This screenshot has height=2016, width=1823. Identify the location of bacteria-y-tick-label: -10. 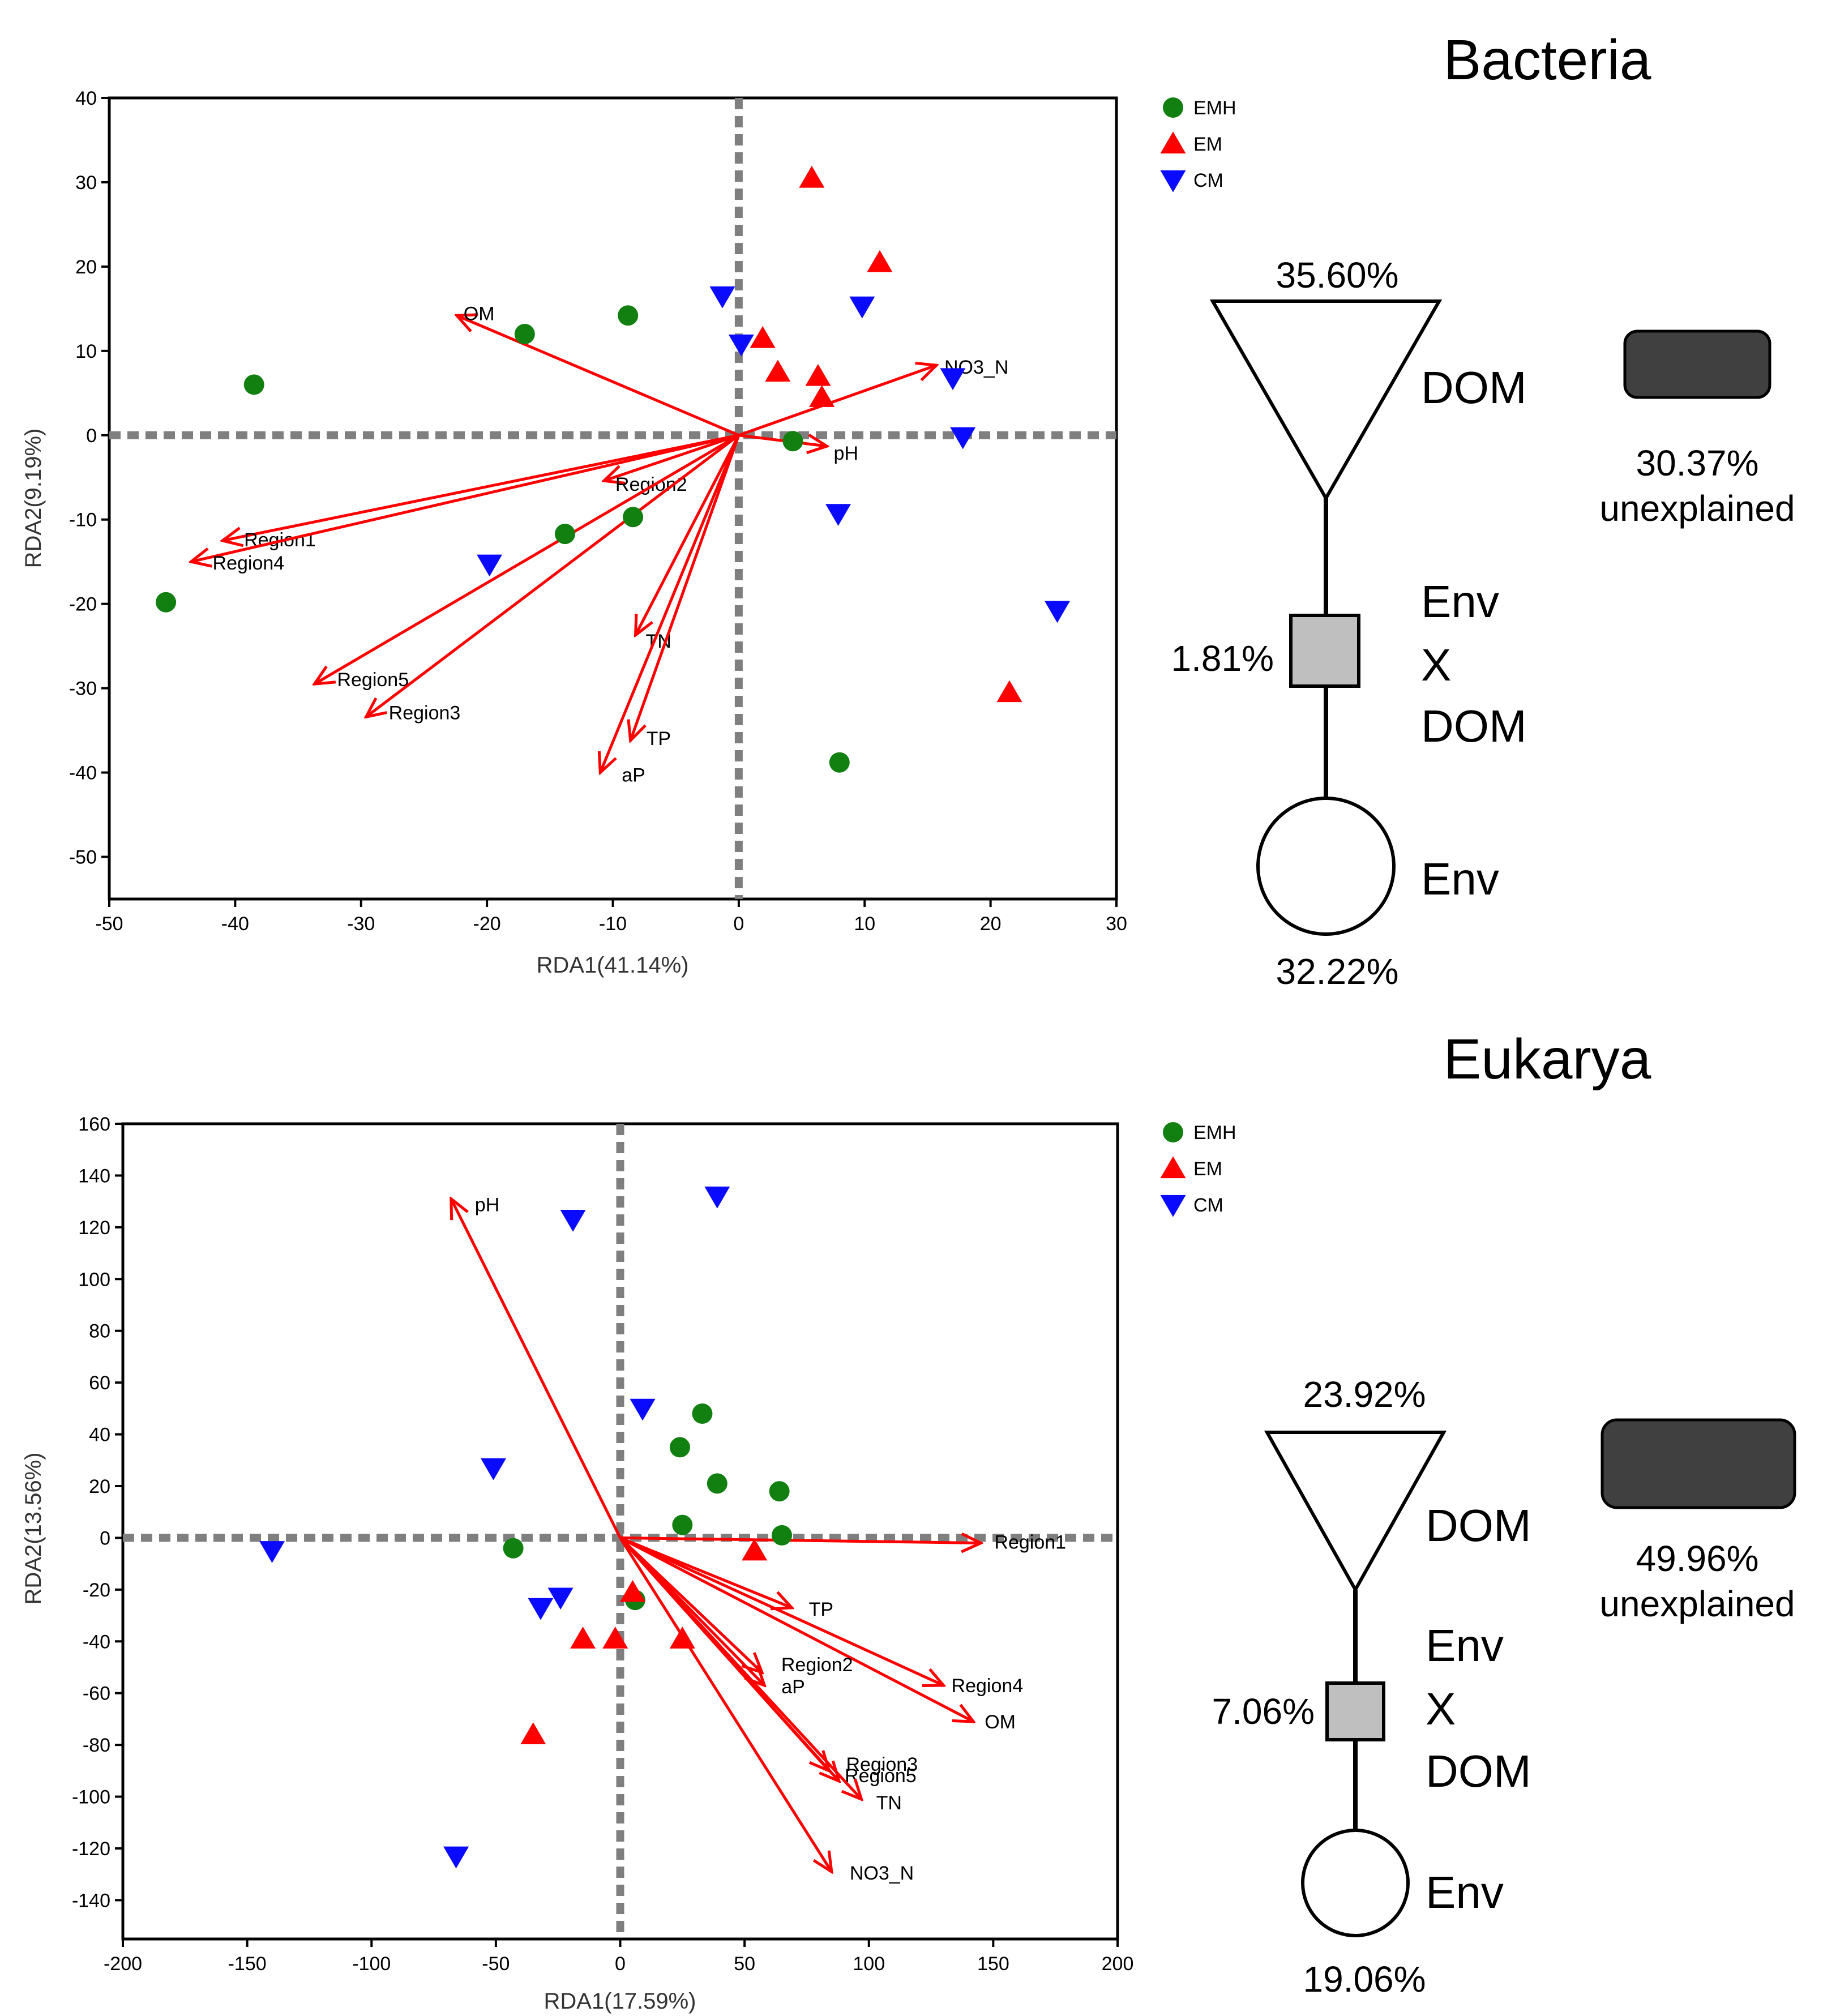
(83, 520).